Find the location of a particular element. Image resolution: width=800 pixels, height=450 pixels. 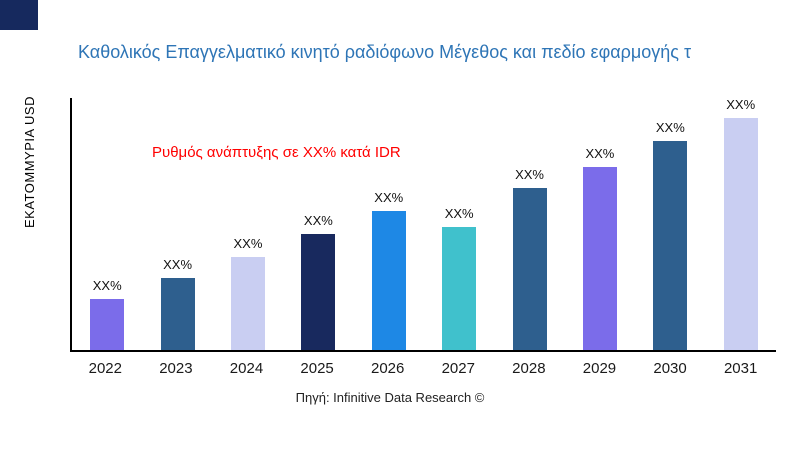

x-axis: 2022 2023 2024 2025 2026 2027 2028 2029 2030 2031 is located at coordinates (423, 365).